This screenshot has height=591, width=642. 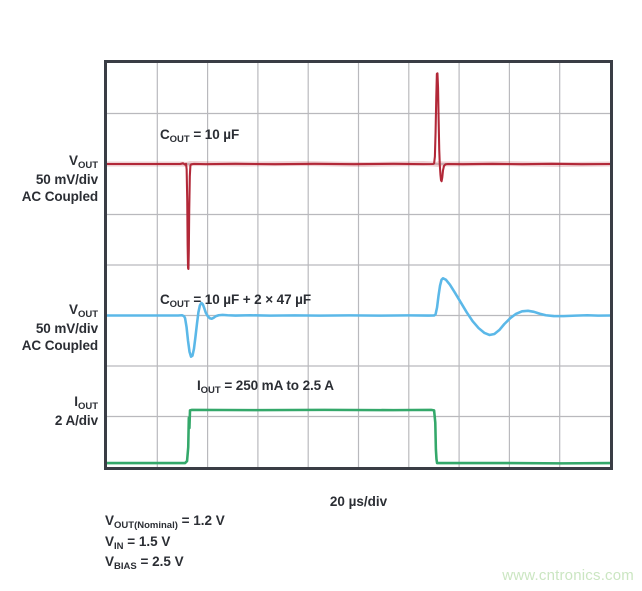 I want to click on condition-vbias-value: = 2.5 V, so click(x=160, y=561).